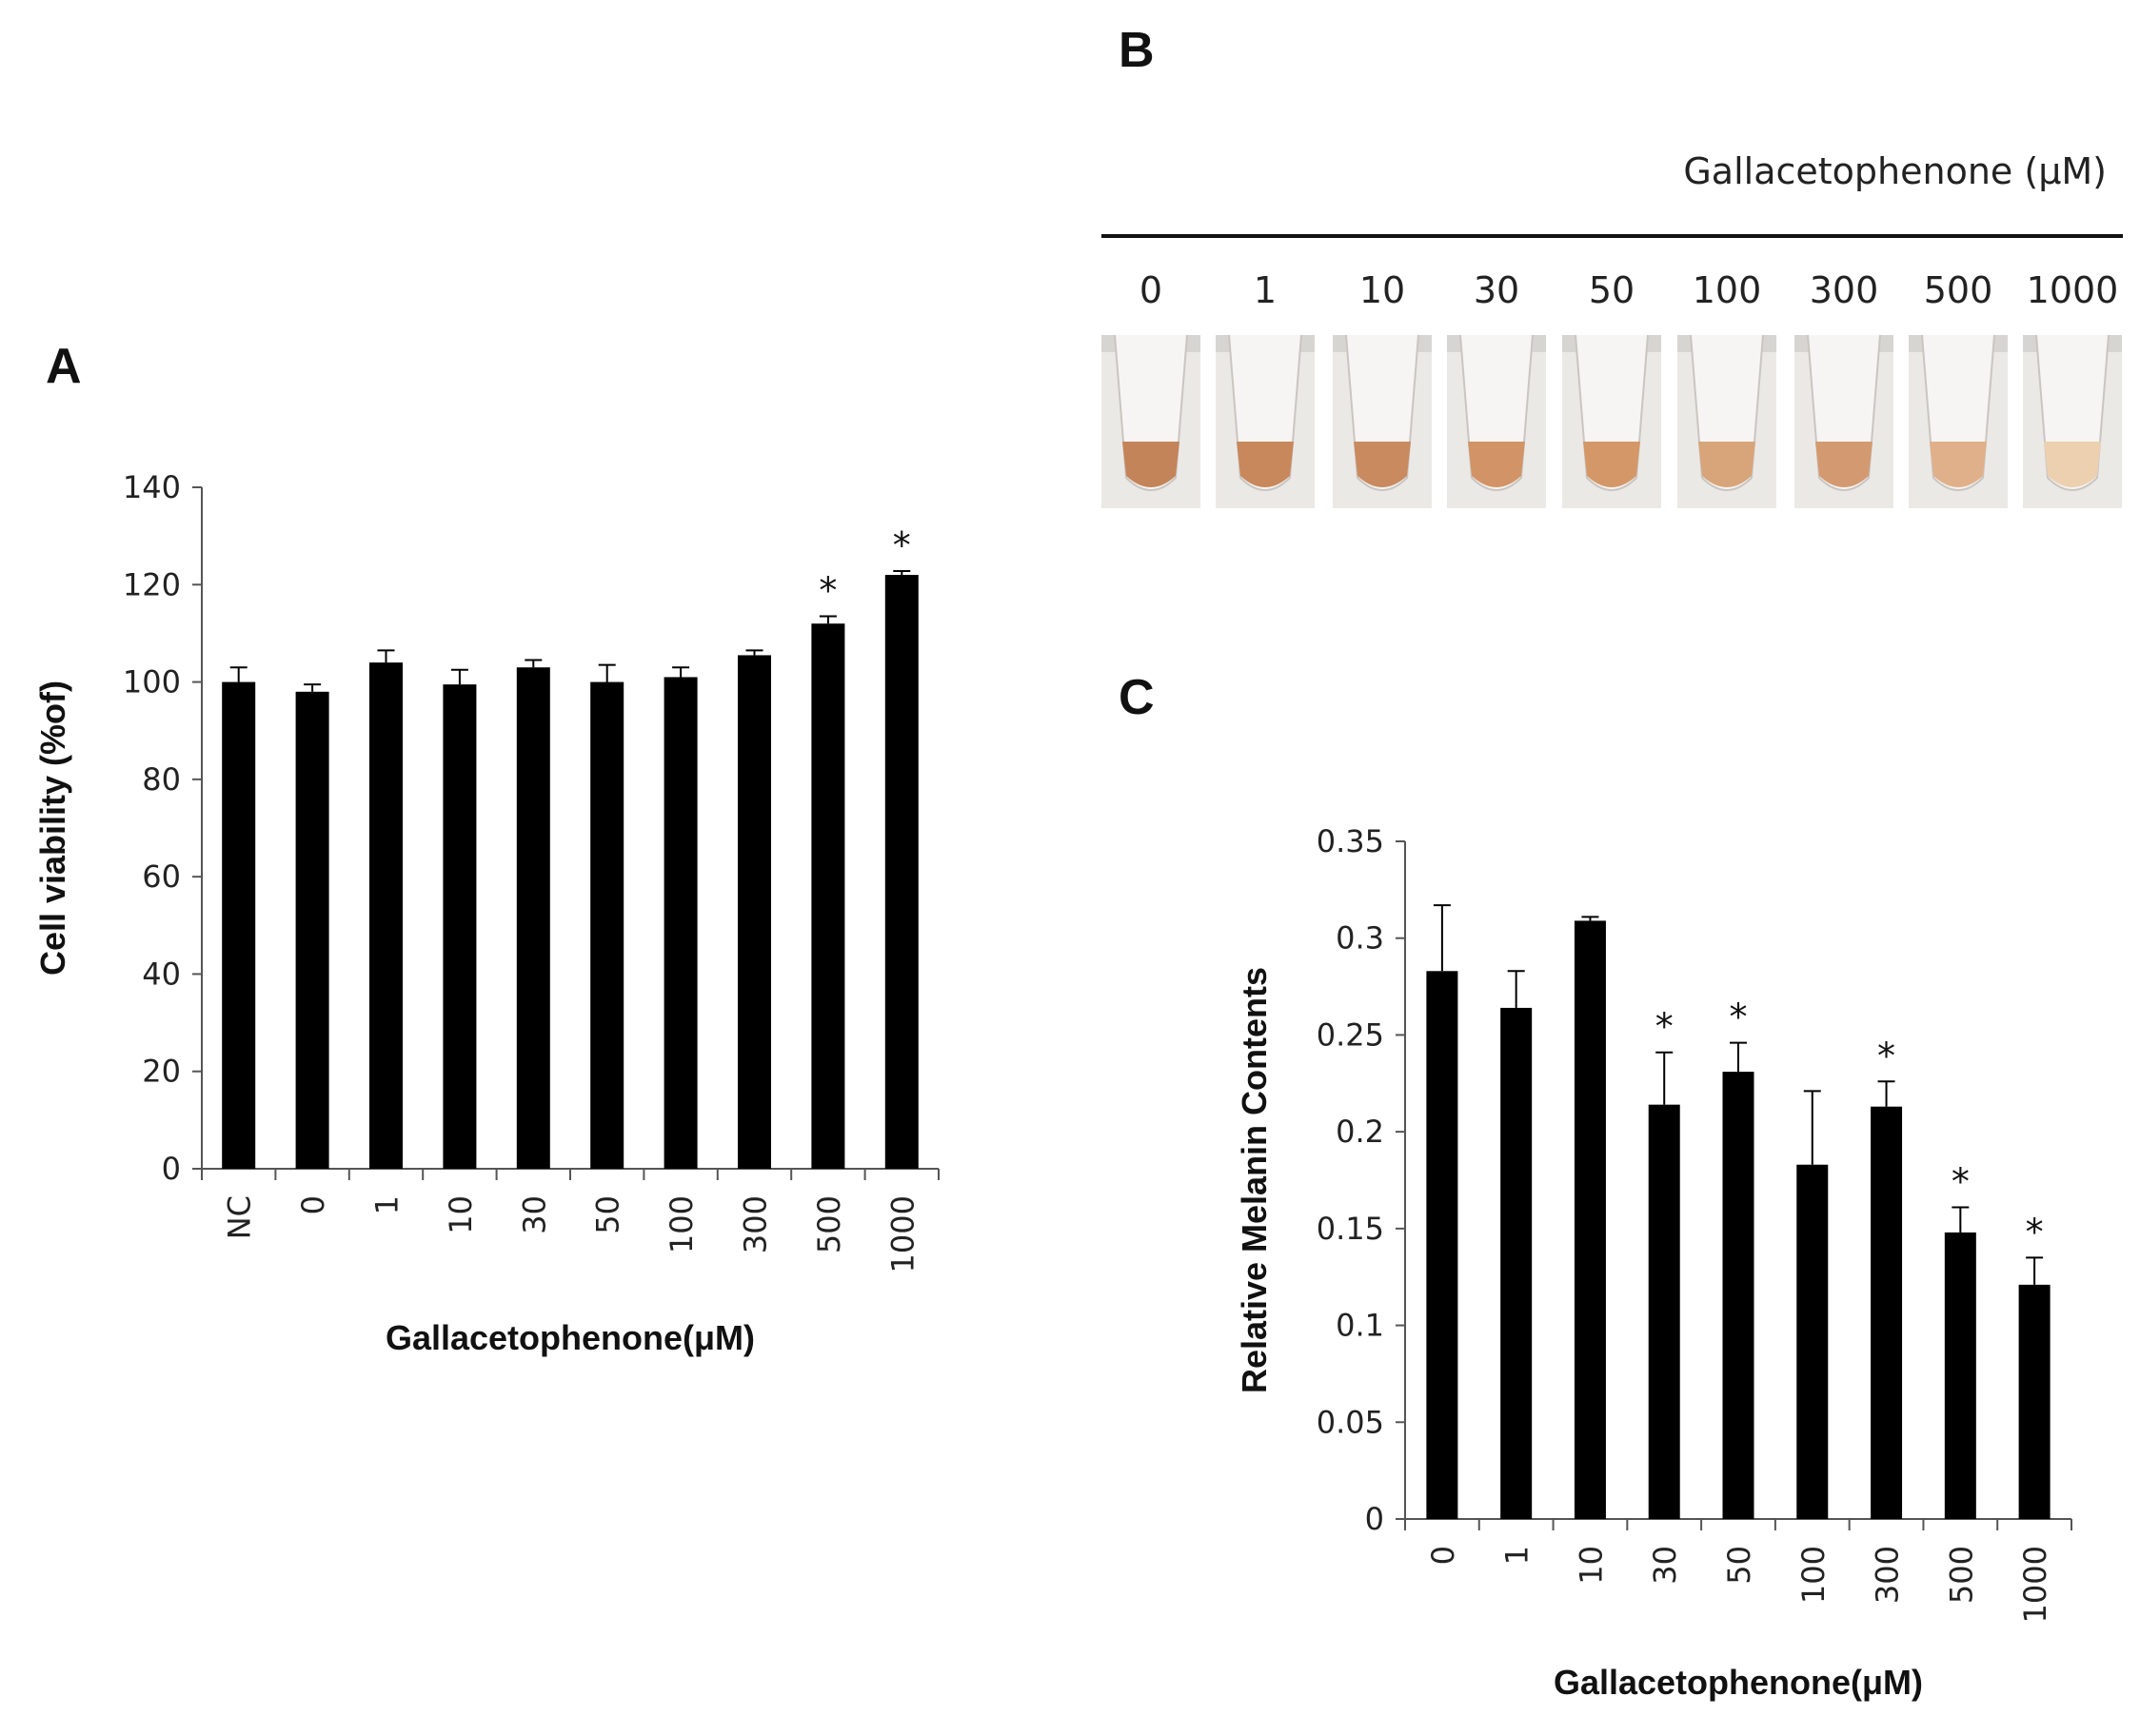 The width and height of the screenshot is (2140, 1736). What do you see at coordinates (1360, 1132) in the screenshot?
I see `y-tick-label: 0.2` at bounding box center [1360, 1132].